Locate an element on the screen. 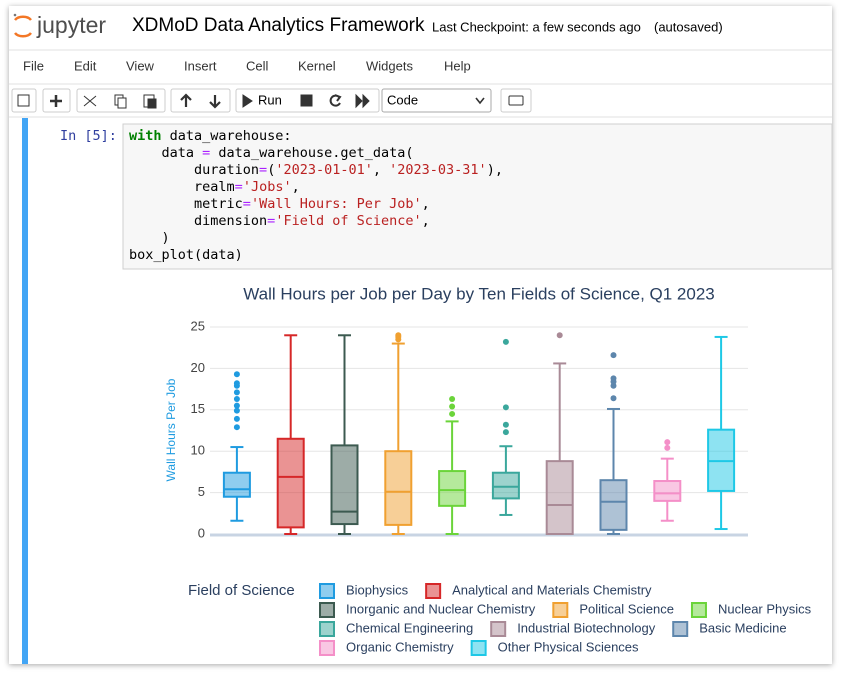 This screenshot has height=686, width=849. notebook-title: XDMoD Data Analytics Framework is located at coordinates (278, 25).